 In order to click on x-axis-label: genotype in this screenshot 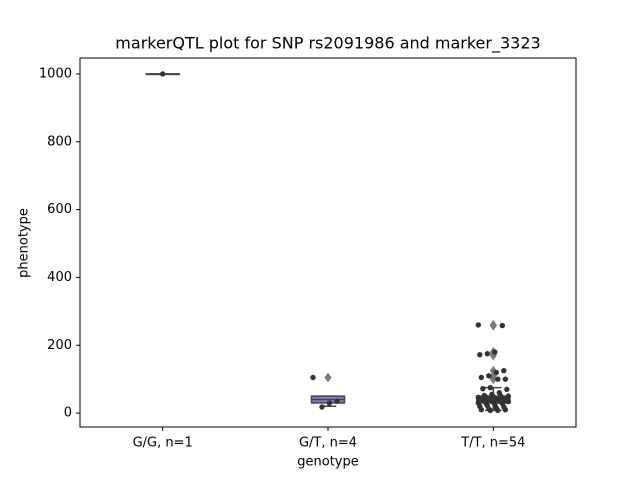, I will do `click(327, 462)`.